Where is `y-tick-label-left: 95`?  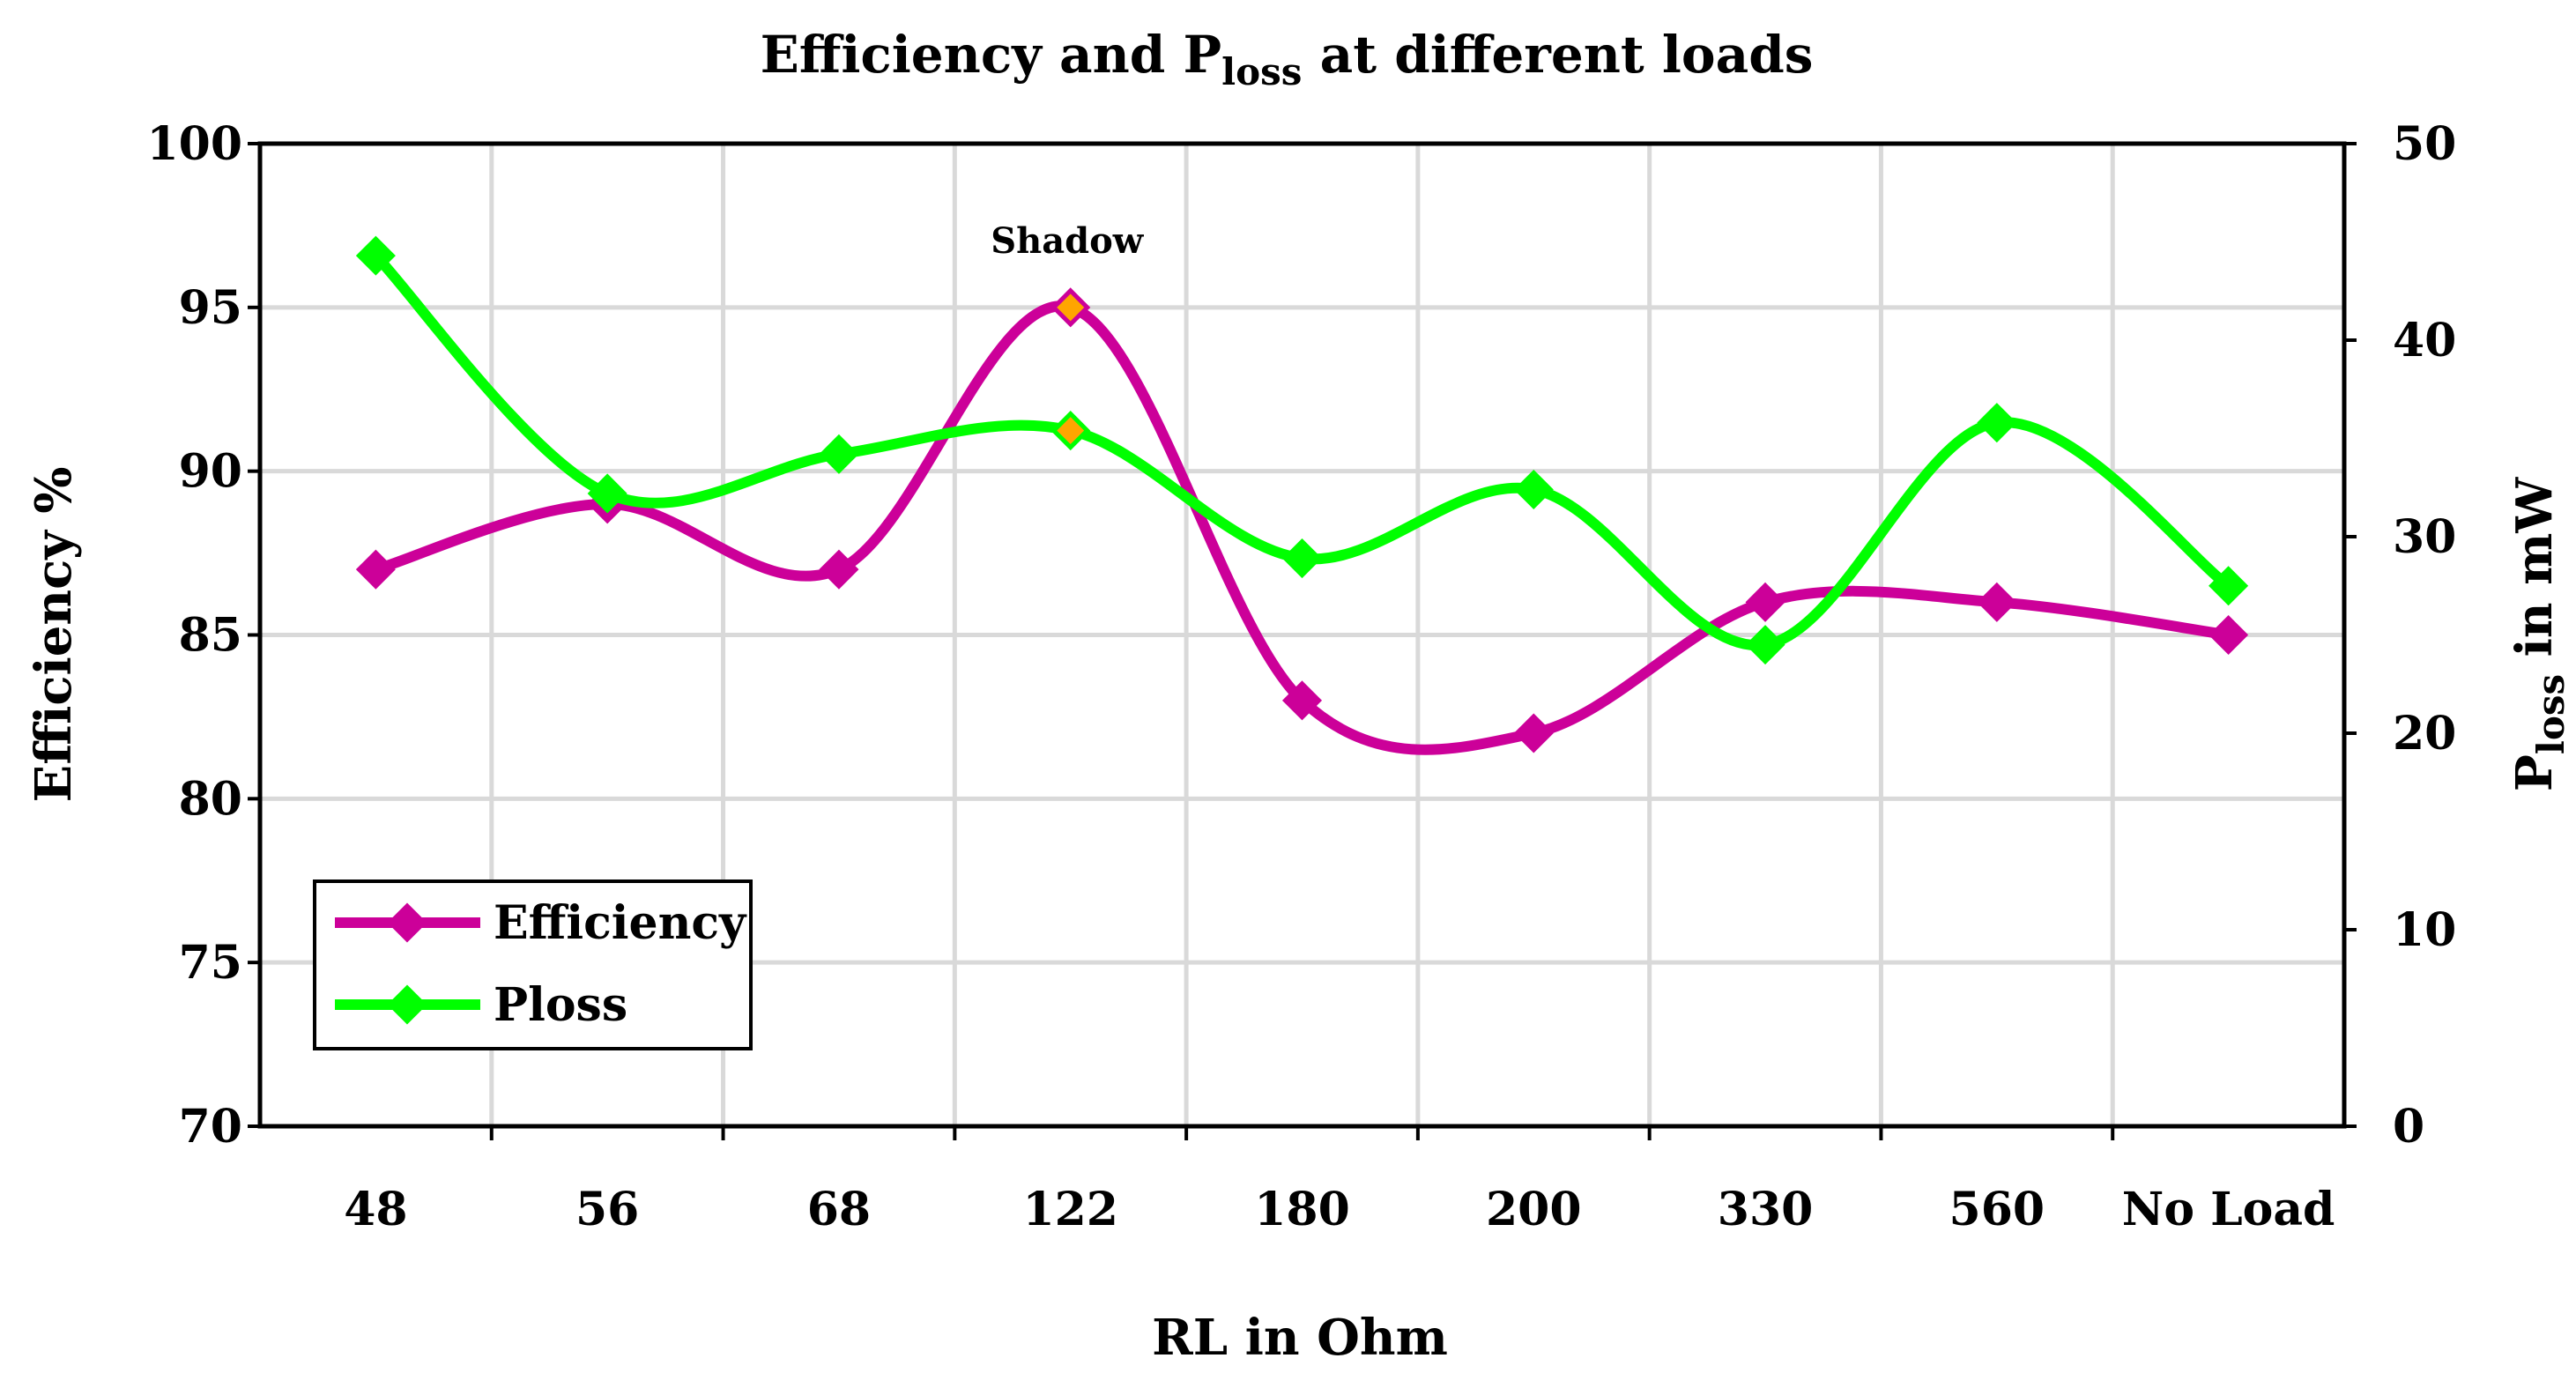
y-tick-label-left: 95 is located at coordinates (210, 308).